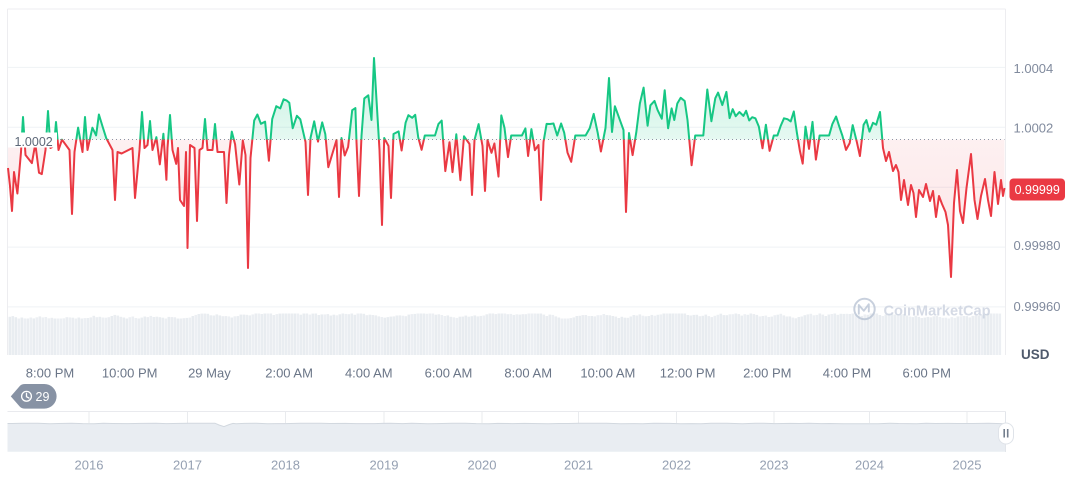 This screenshot has width=1072, height=477. I want to click on svg-text: 1.0004, so click(1034, 68).